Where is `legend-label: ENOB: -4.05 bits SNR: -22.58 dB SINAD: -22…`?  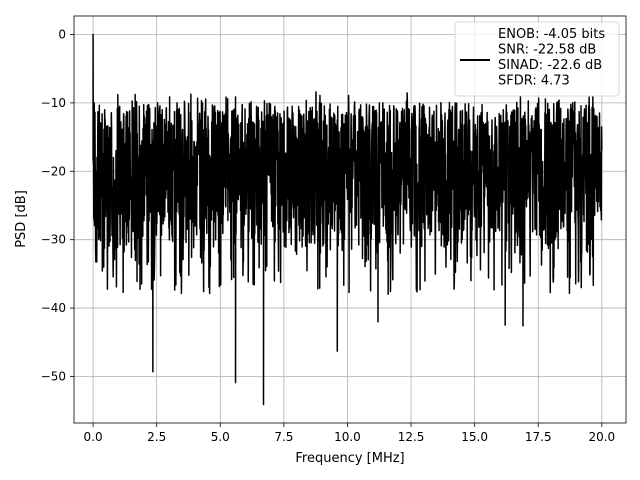
legend-label: ENOB: -4.05 bits SNR: -22.58 dB SINAD: -22… is located at coordinates (551, 58).